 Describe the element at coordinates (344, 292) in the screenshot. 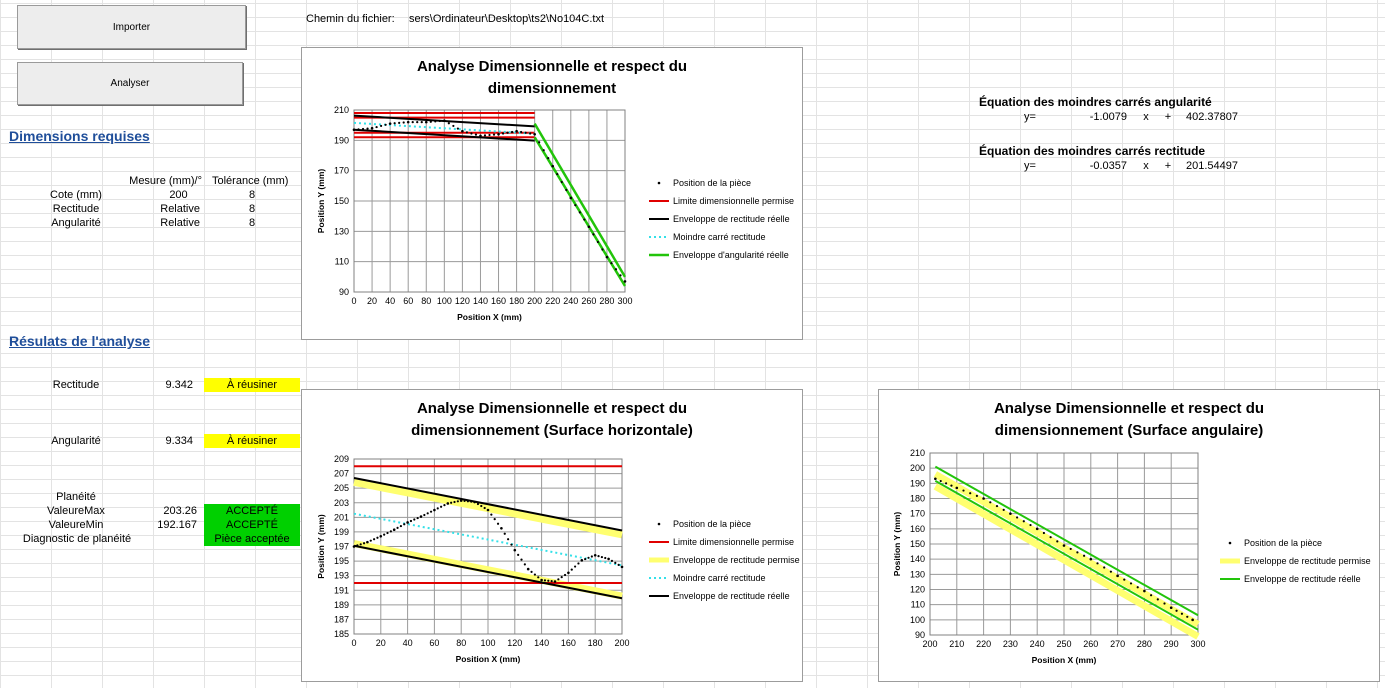

I see `y-tick-label: 90` at that location.